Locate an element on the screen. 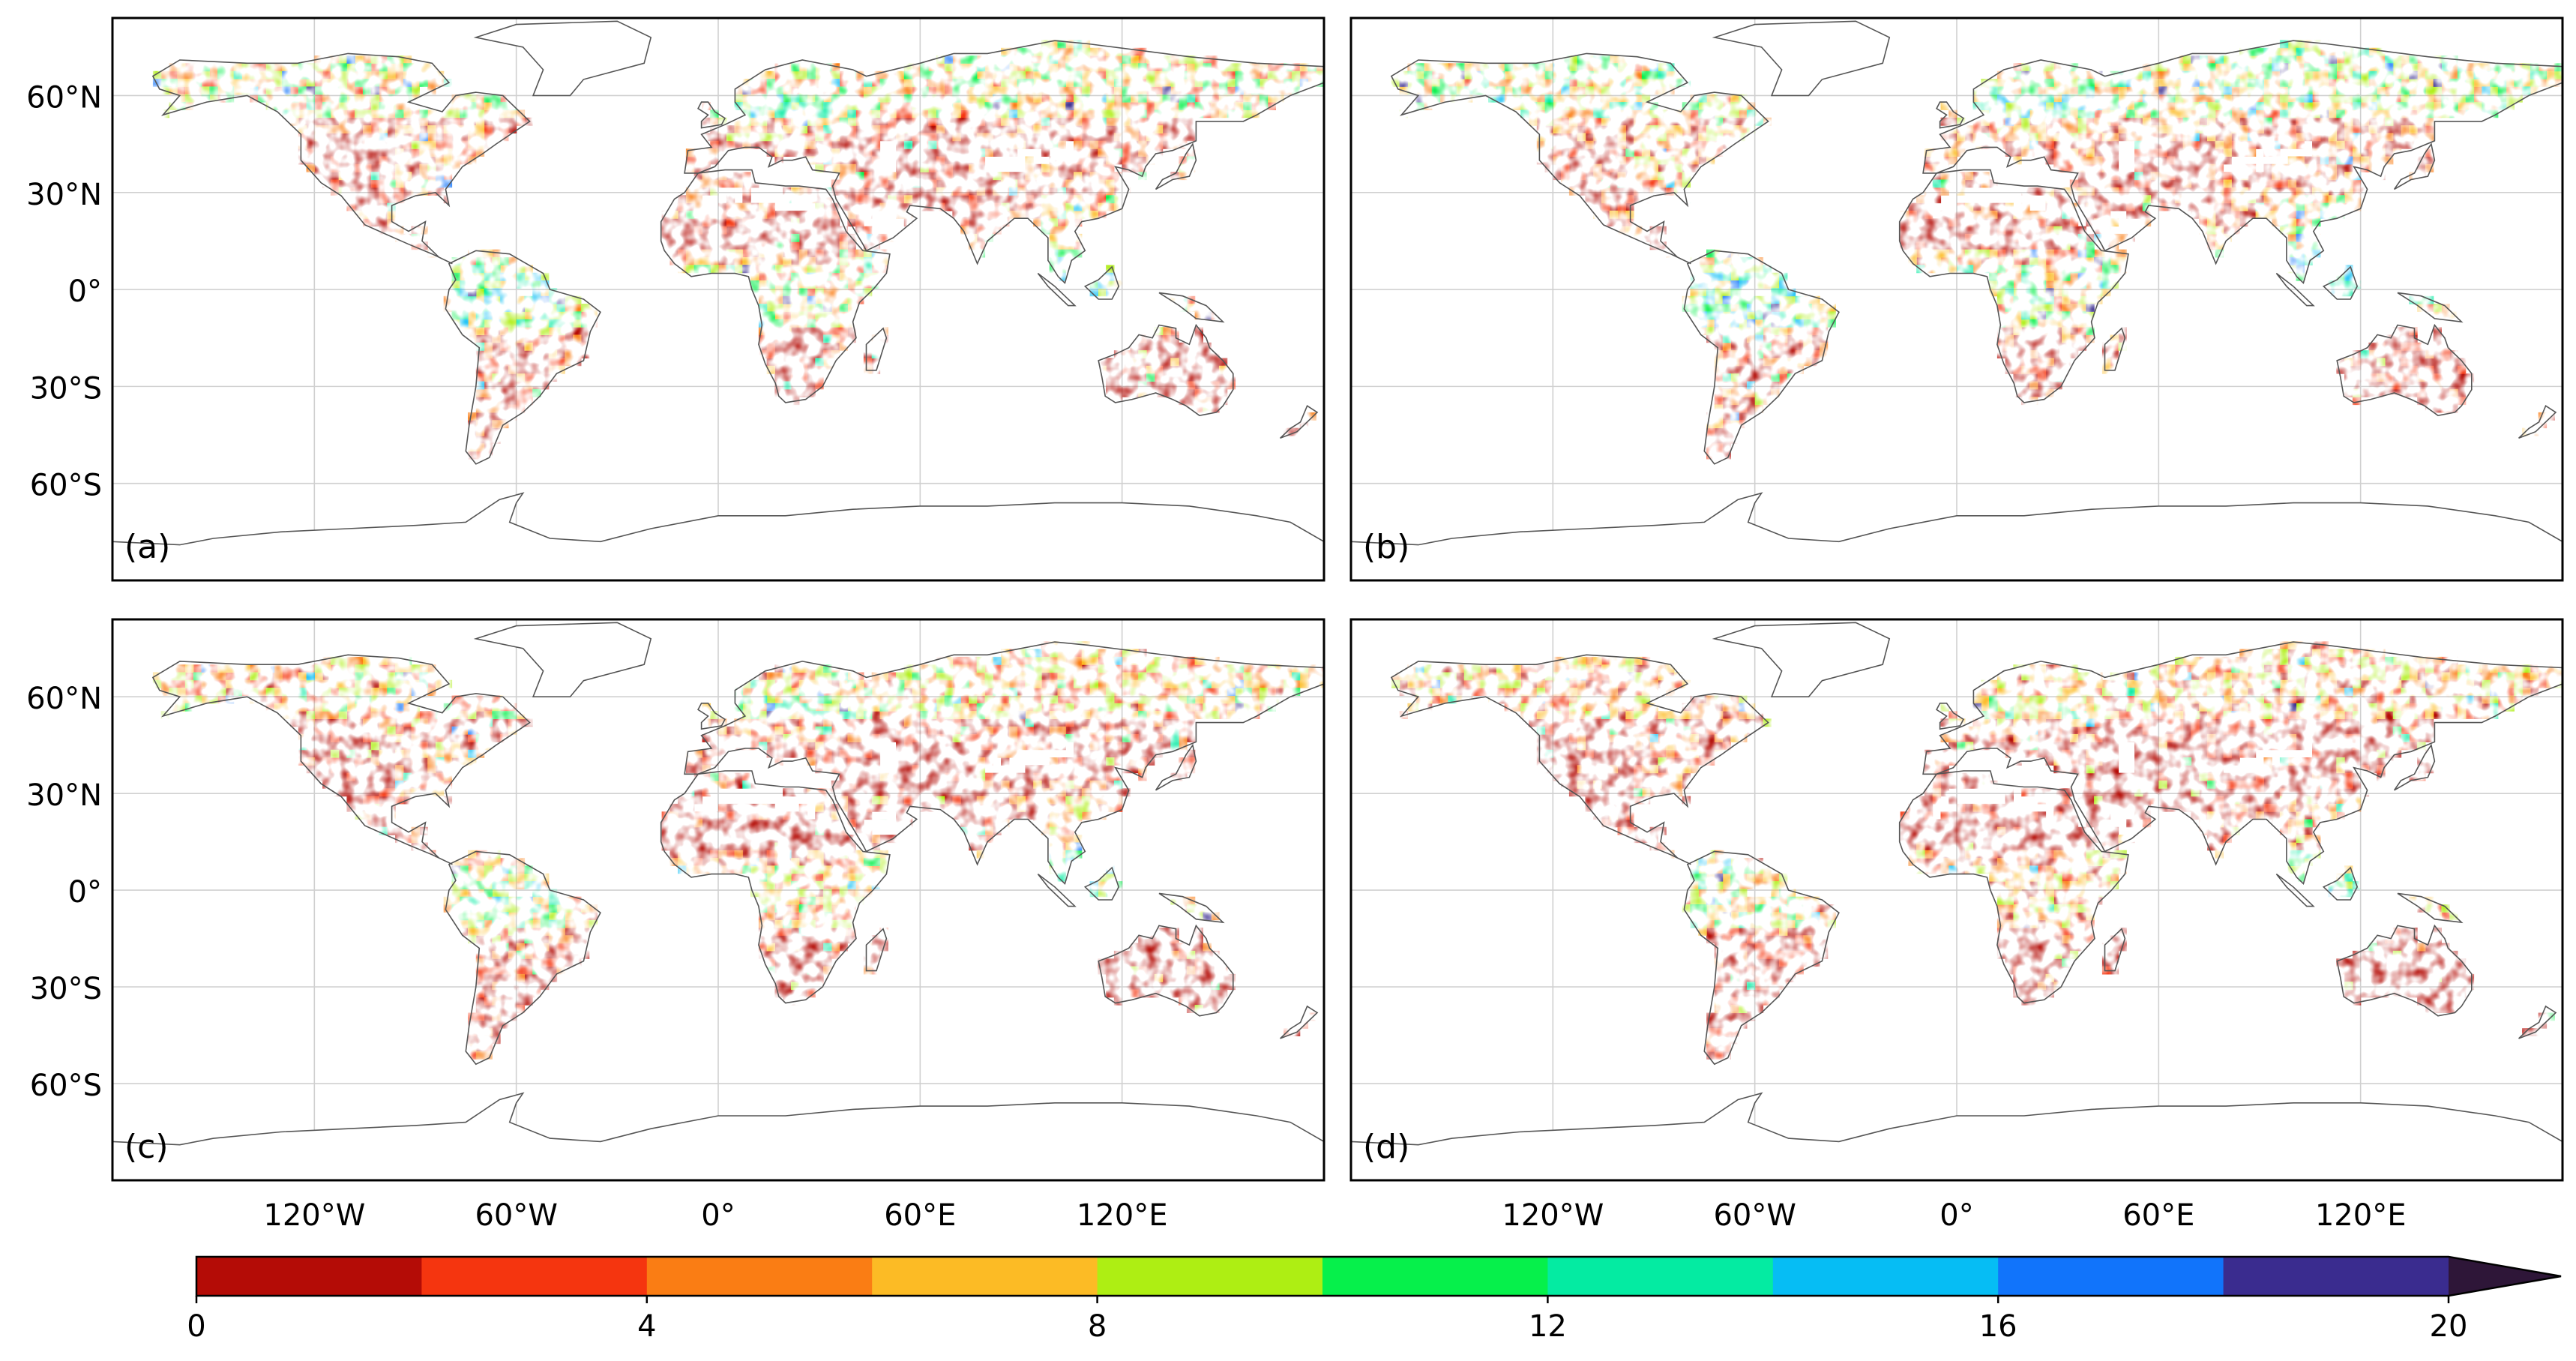 This screenshot has width=2576, height=1361. lat-tick-label: 0° is located at coordinates (85, 892).